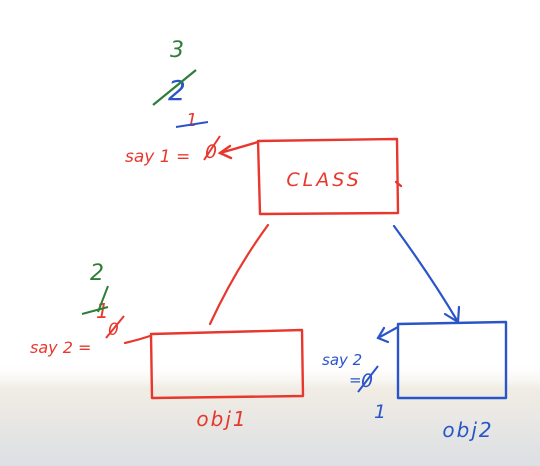 This screenshot has width=540, height=466. Describe the element at coordinates (177, 50) in the screenshot. I see `counter1-value-3: 3` at that location.